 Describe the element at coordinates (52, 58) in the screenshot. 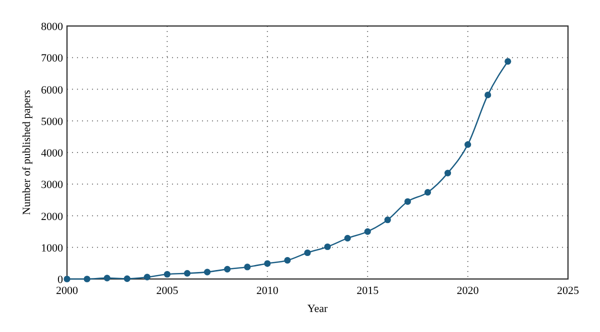

I see `y-tick-label: 7000` at that location.